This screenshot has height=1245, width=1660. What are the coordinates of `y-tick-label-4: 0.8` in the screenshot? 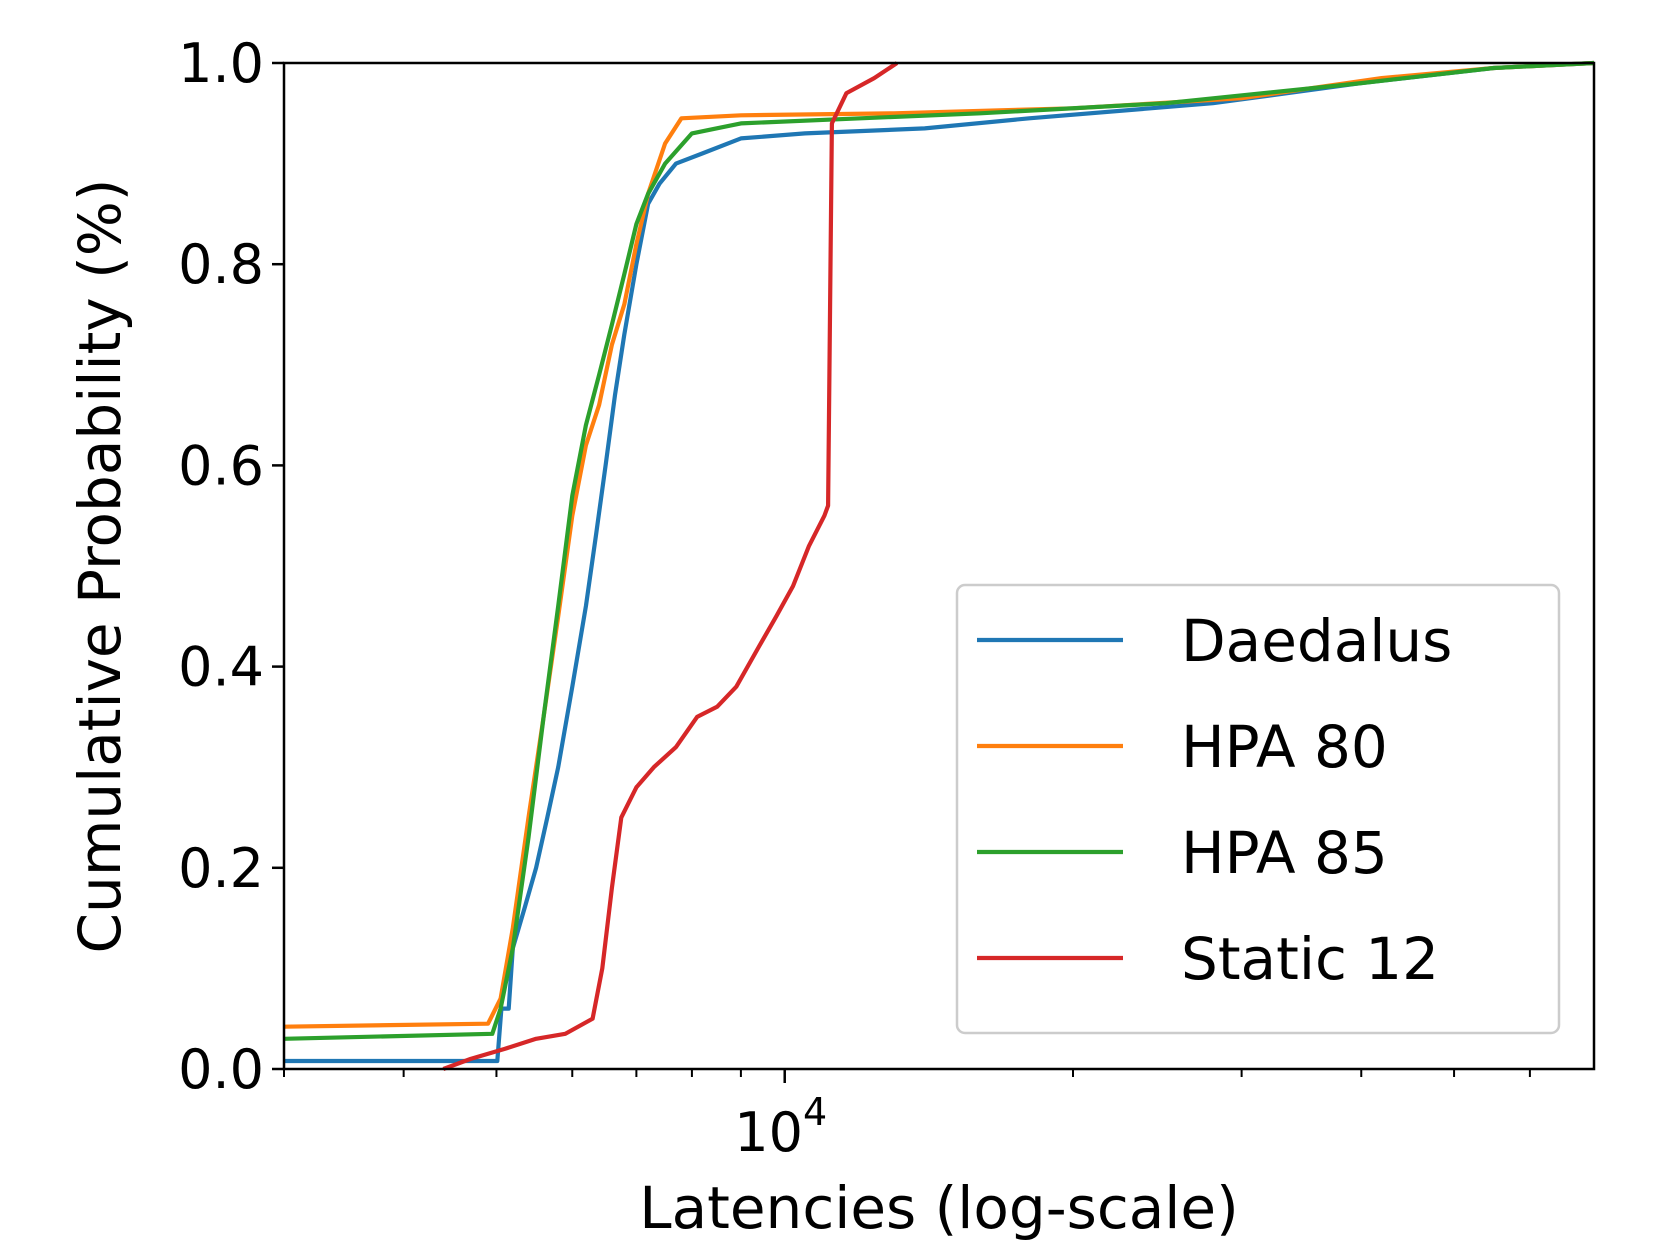 It's located at (221, 264).